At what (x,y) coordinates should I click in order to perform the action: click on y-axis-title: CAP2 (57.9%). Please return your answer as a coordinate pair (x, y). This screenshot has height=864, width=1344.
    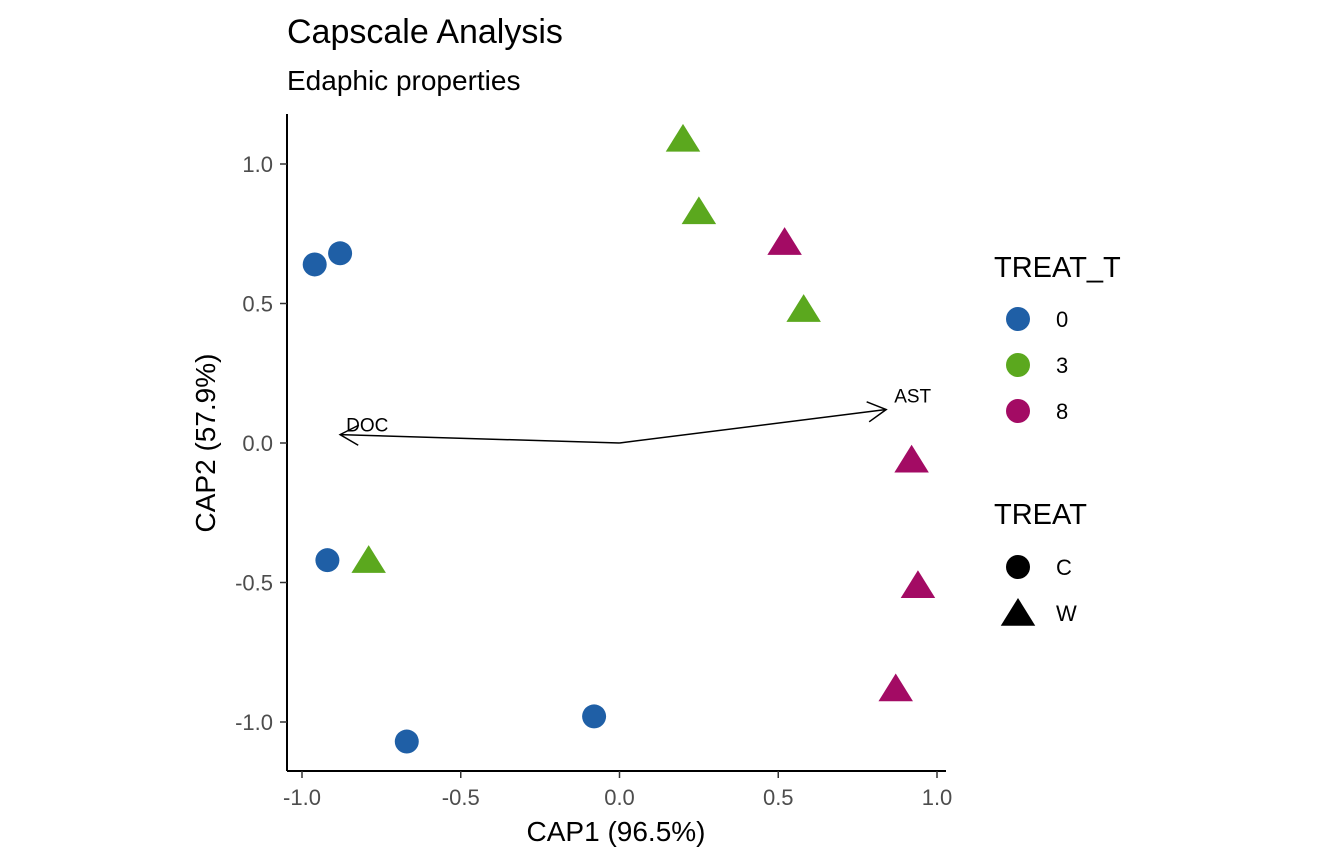
    Looking at the image, I should click on (205, 443).